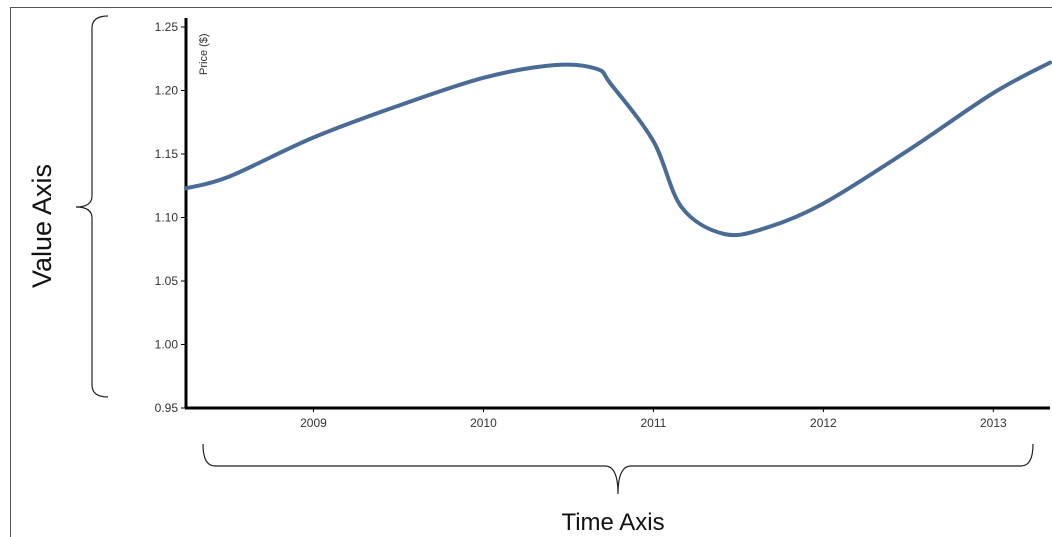 The image size is (1052, 537). What do you see at coordinates (483, 423) in the screenshot?
I see `x-tick-label: 2010` at bounding box center [483, 423].